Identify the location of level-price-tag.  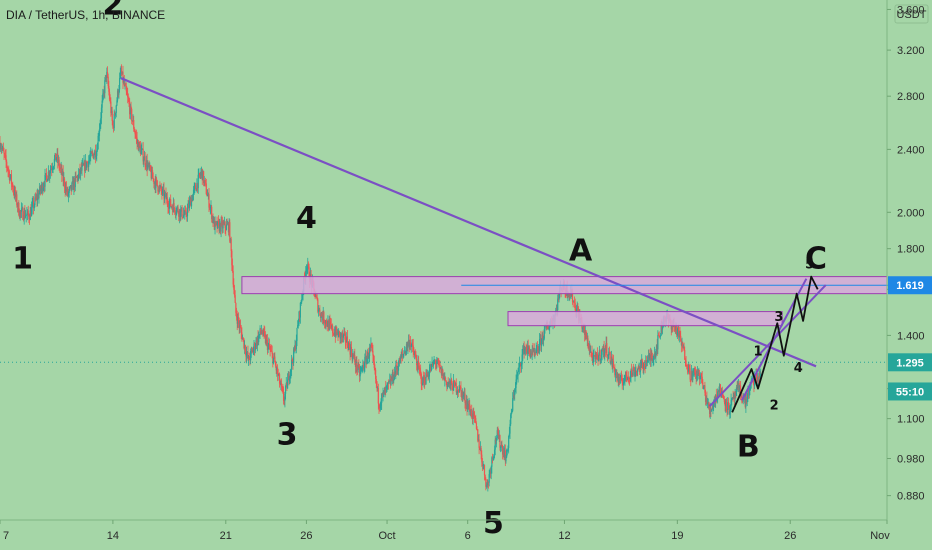
(910, 285).